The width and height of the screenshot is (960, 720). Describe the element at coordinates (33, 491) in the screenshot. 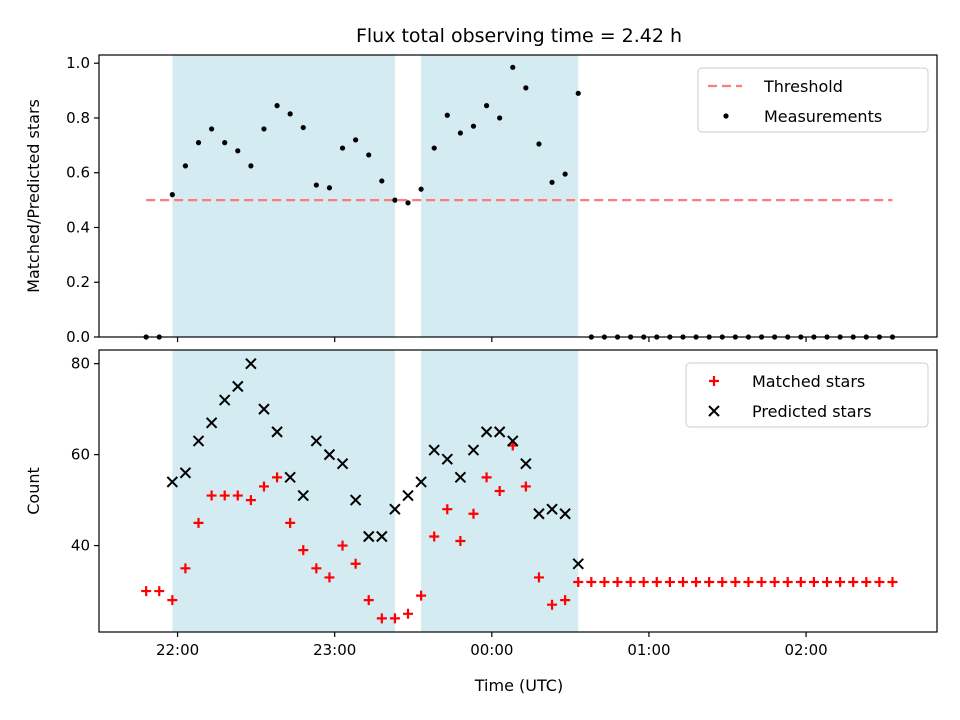

I see `y-axis-label: Count` at that location.